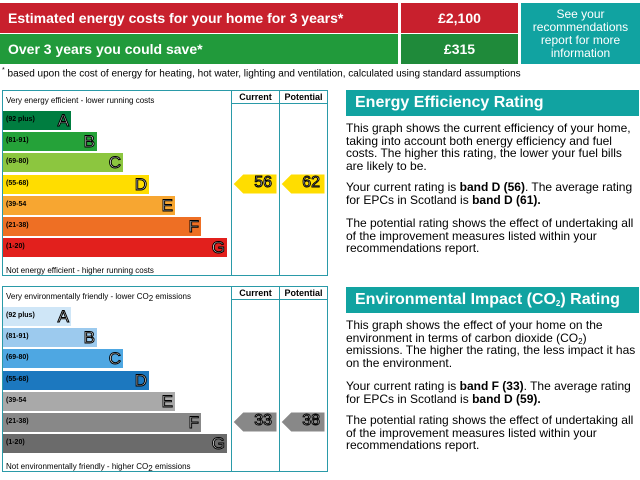  I want to click on current-rating-arrow: 33, so click(255, 422).